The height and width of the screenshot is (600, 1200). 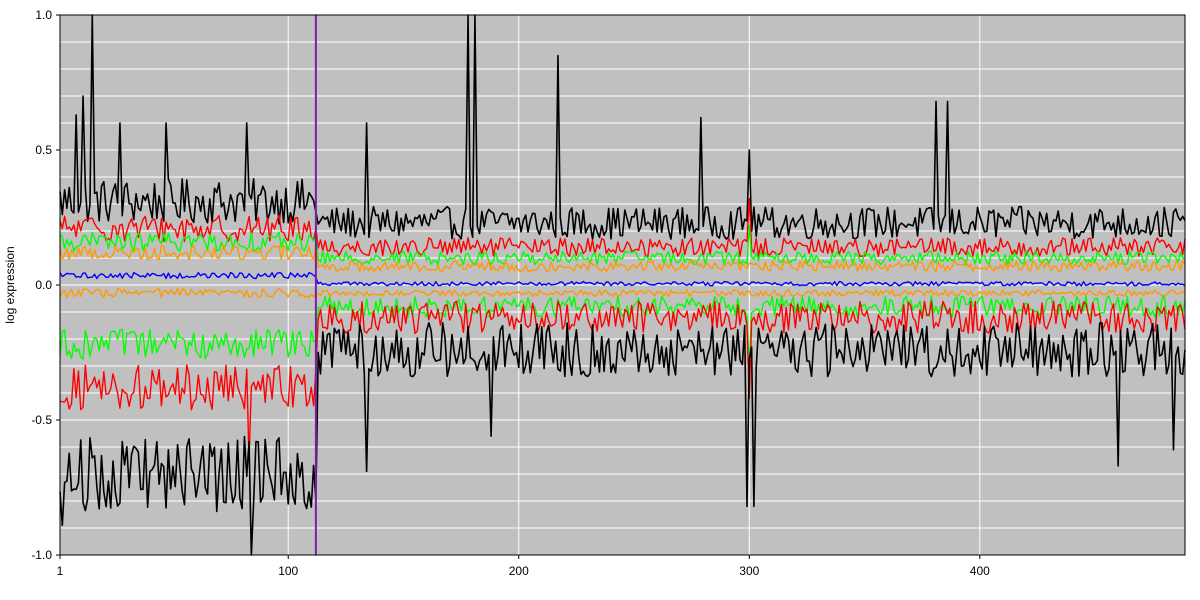 What do you see at coordinates (43, 15) in the screenshot?
I see `y-tick-label: 1.0` at bounding box center [43, 15].